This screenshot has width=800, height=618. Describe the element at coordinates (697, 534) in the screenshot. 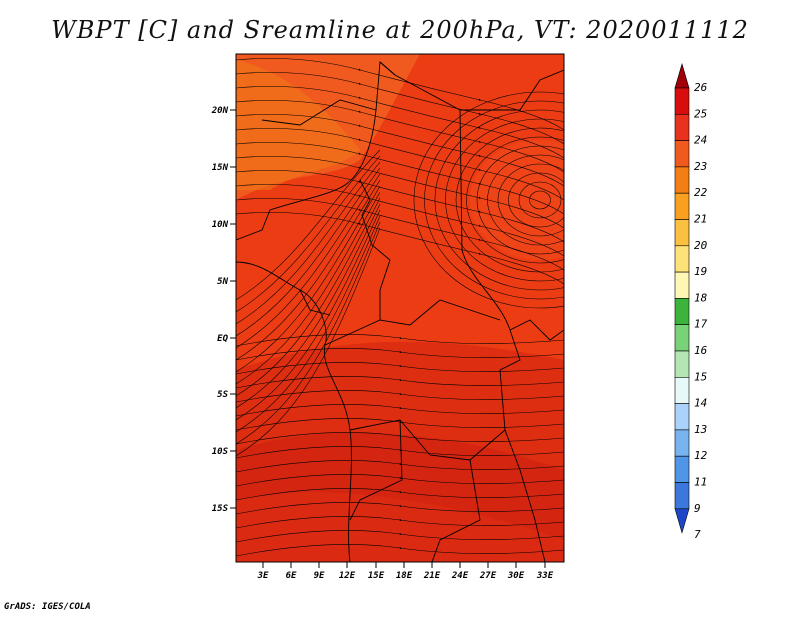

I see `colorbar-label: 7` at that location.